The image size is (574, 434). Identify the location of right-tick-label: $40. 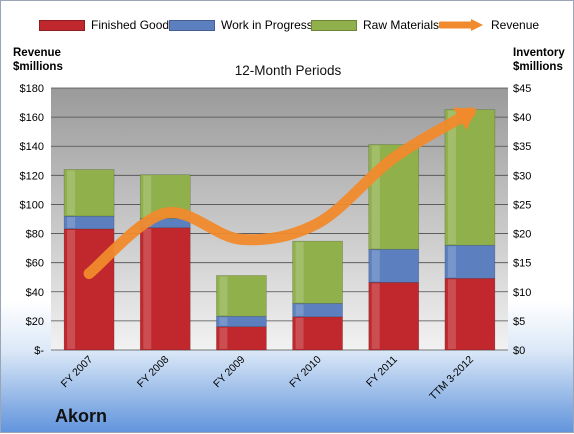
(522, 118).